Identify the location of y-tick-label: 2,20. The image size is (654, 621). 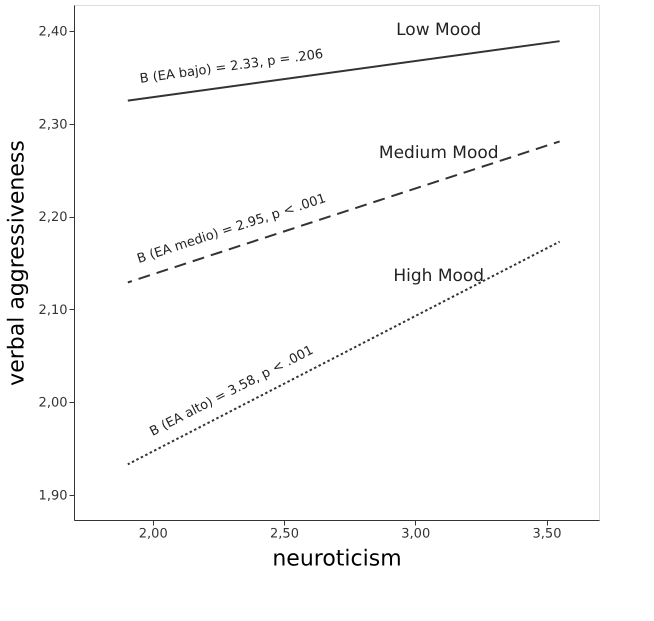
(53, 218).